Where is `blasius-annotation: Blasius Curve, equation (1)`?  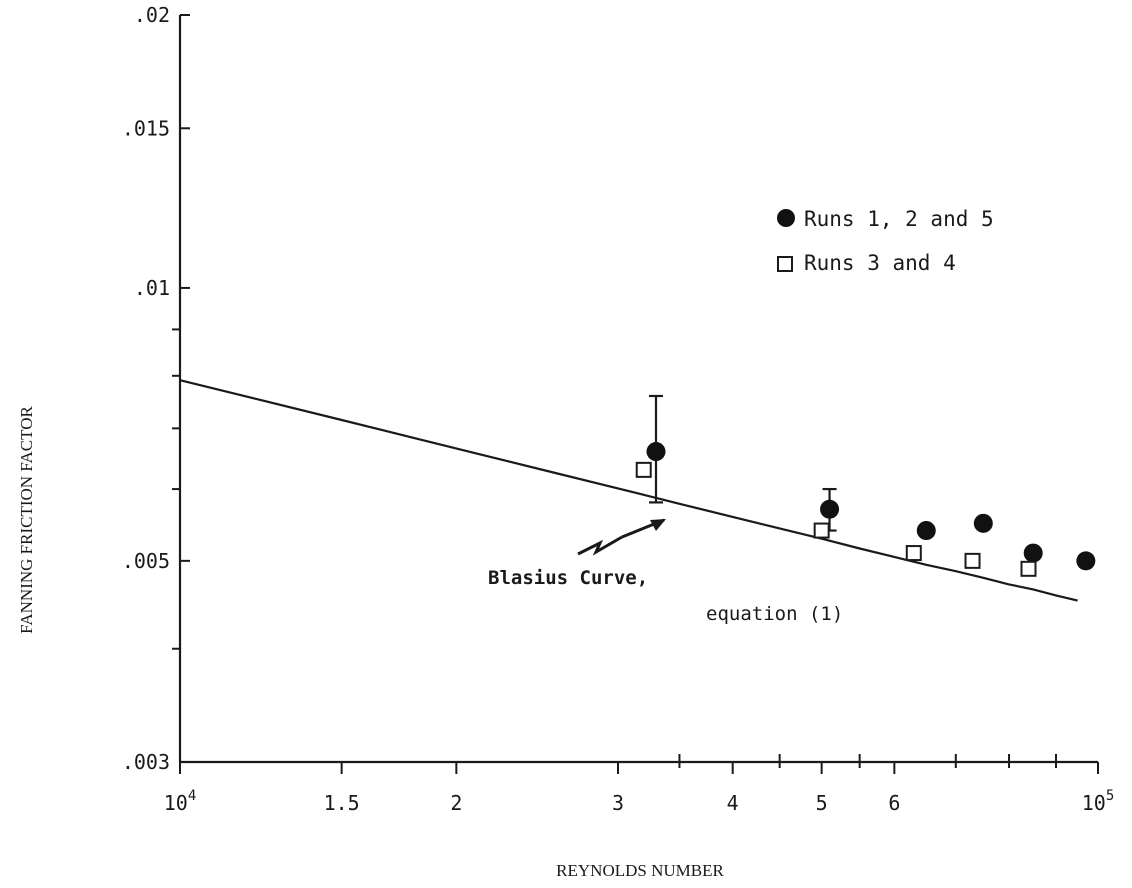
blasius-annotation: Blasius Curve, equation (1) is located at coordinates (665, 571).